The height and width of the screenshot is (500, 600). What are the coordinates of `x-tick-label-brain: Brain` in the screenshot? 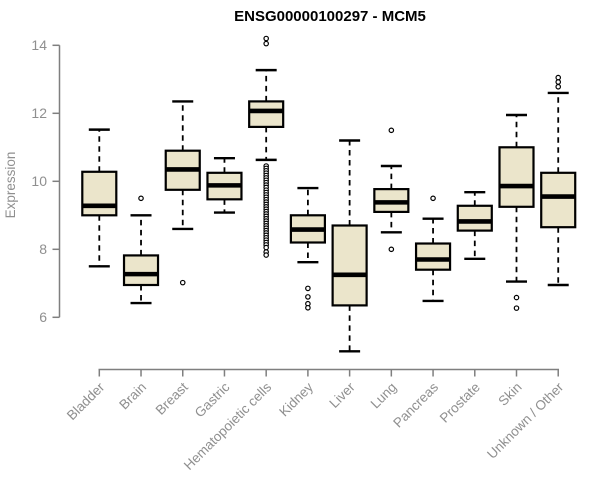 It's located at (132, 396).